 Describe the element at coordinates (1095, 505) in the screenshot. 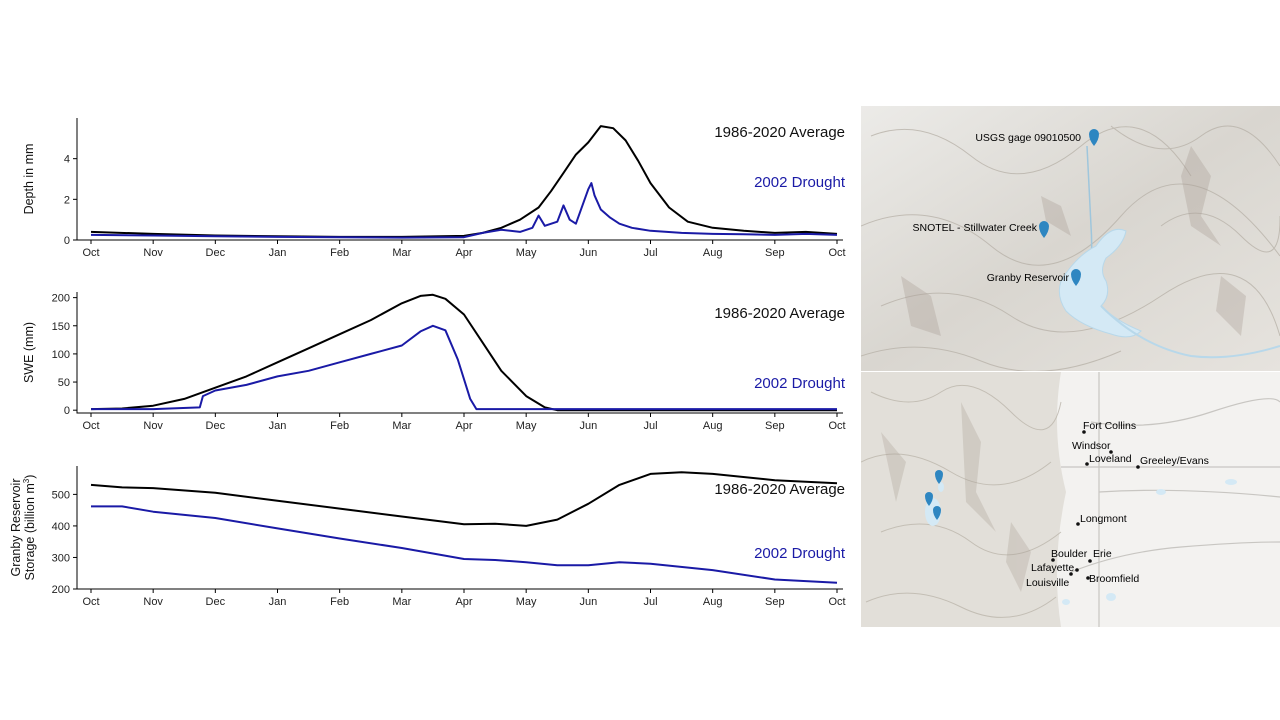

I see `city-dots` at that location.